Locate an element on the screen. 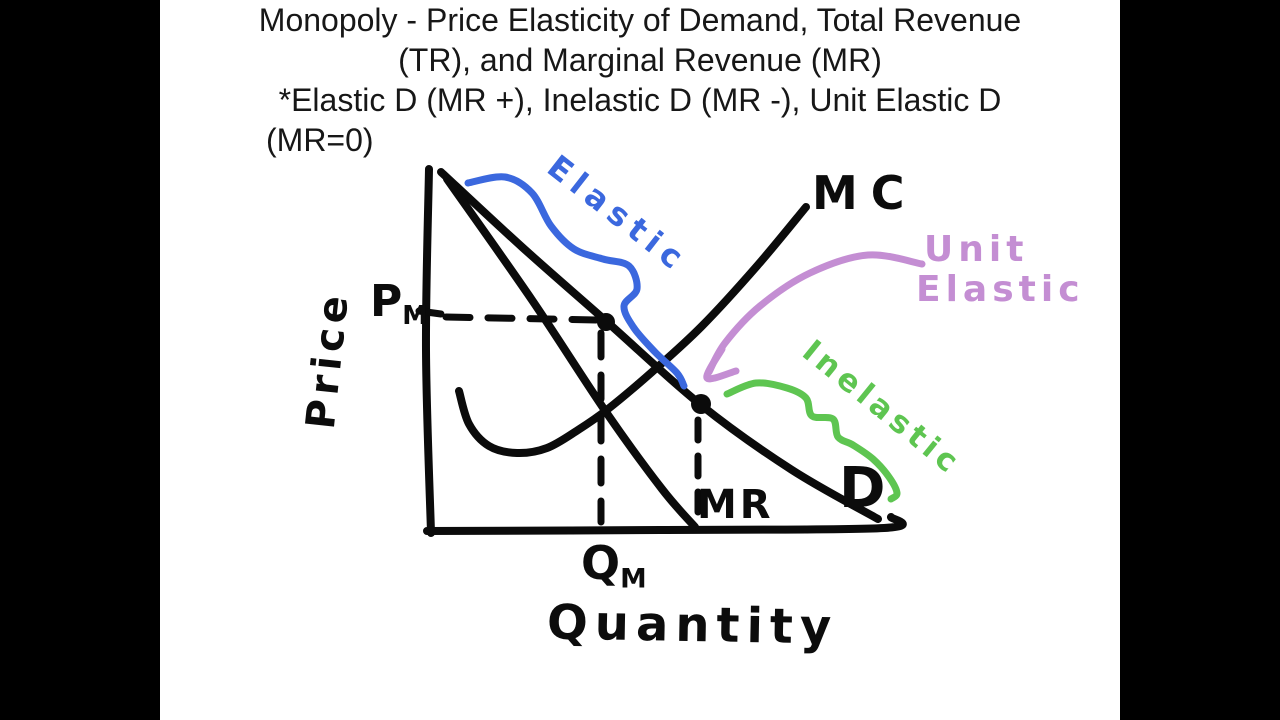 The height and width of the screenshot is (720, 1280). title-line-4: (MR=0) is located at coordinates (320, 140).